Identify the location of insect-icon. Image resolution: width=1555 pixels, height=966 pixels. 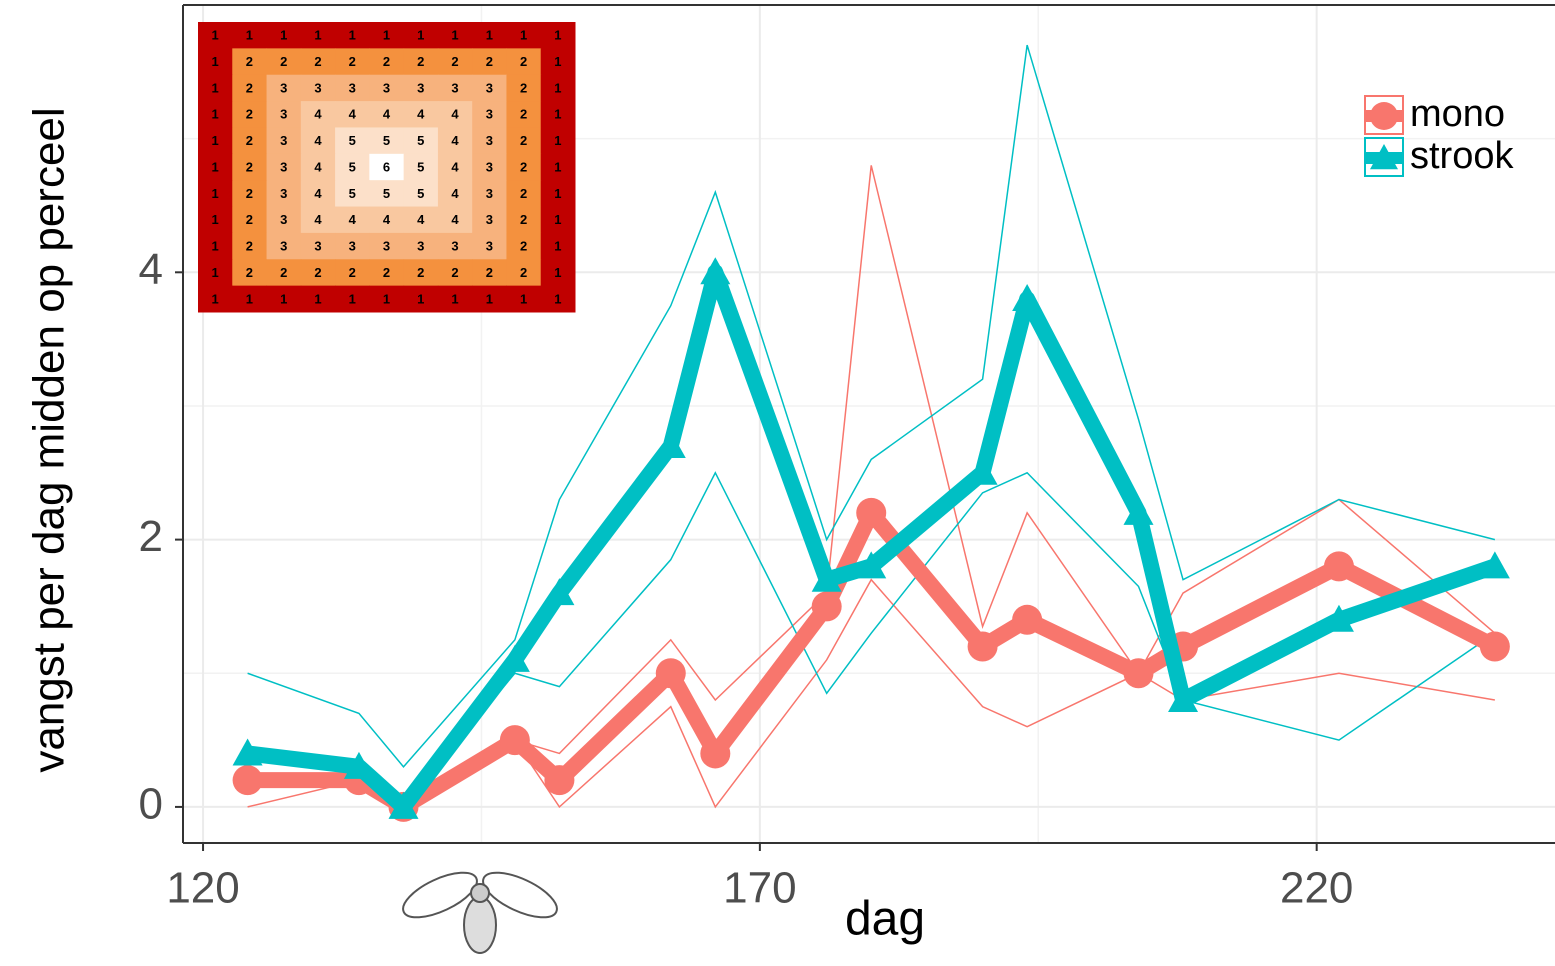
(480, 912).